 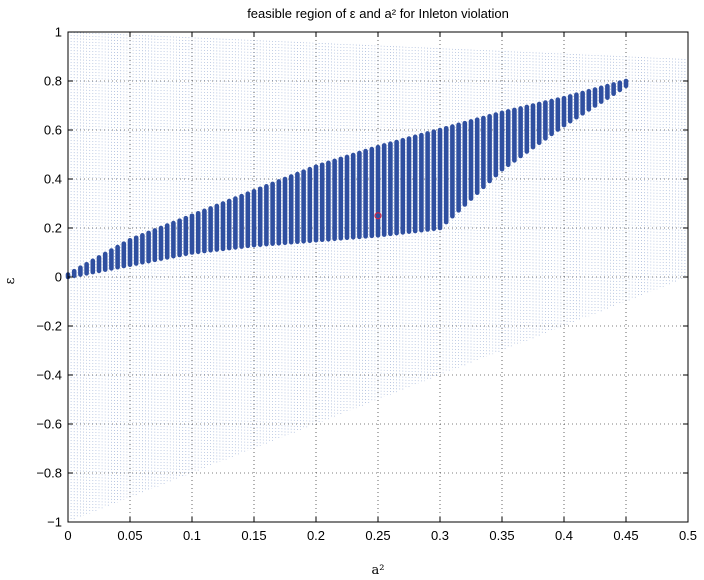 What do you see at coordinates (58, 32) in the screenshot?
I see `y-tick-label: 1` at bounding box center [58, 32].